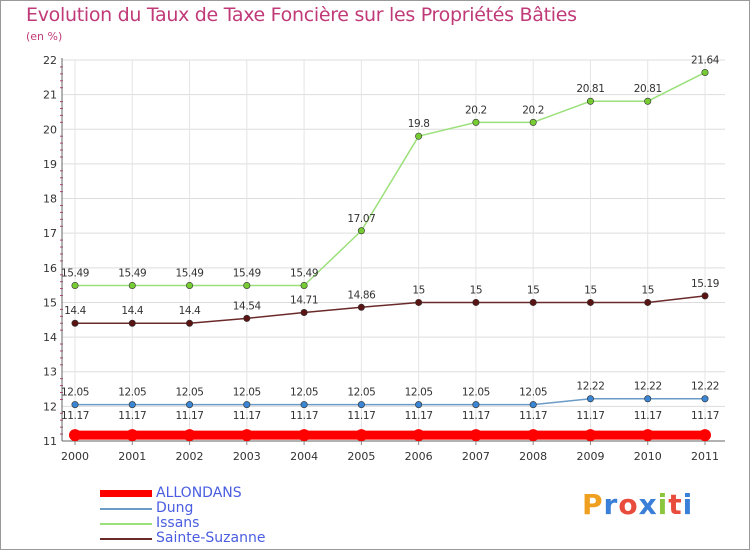 The width and height of the screenshot is (750, 550). I want to click on y-tick-label: 13, so click(50, 372).